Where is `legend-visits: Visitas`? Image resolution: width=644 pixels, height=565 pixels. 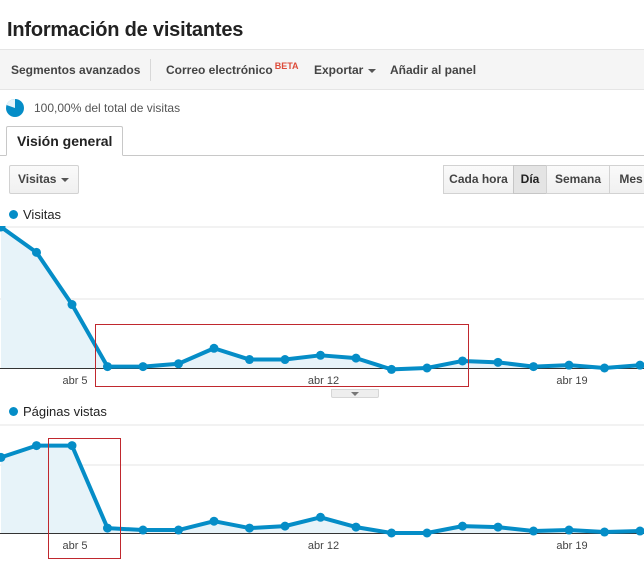 legend-visits: Visitas is located at coordinates (35, 214).